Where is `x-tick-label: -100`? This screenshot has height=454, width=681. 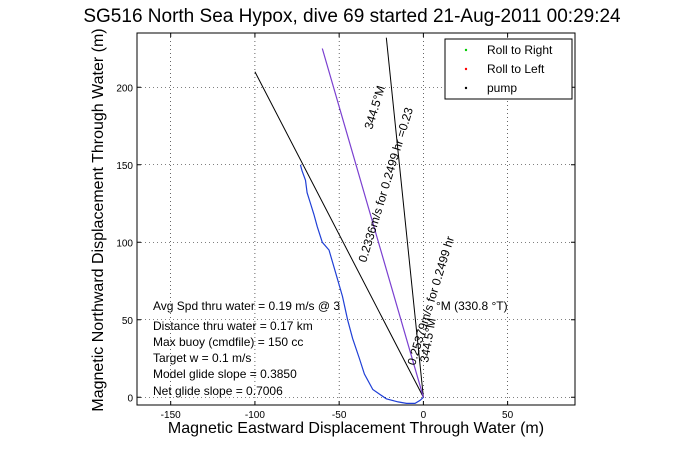 x-tick-label: -100 is located at coordinates (255, 415).